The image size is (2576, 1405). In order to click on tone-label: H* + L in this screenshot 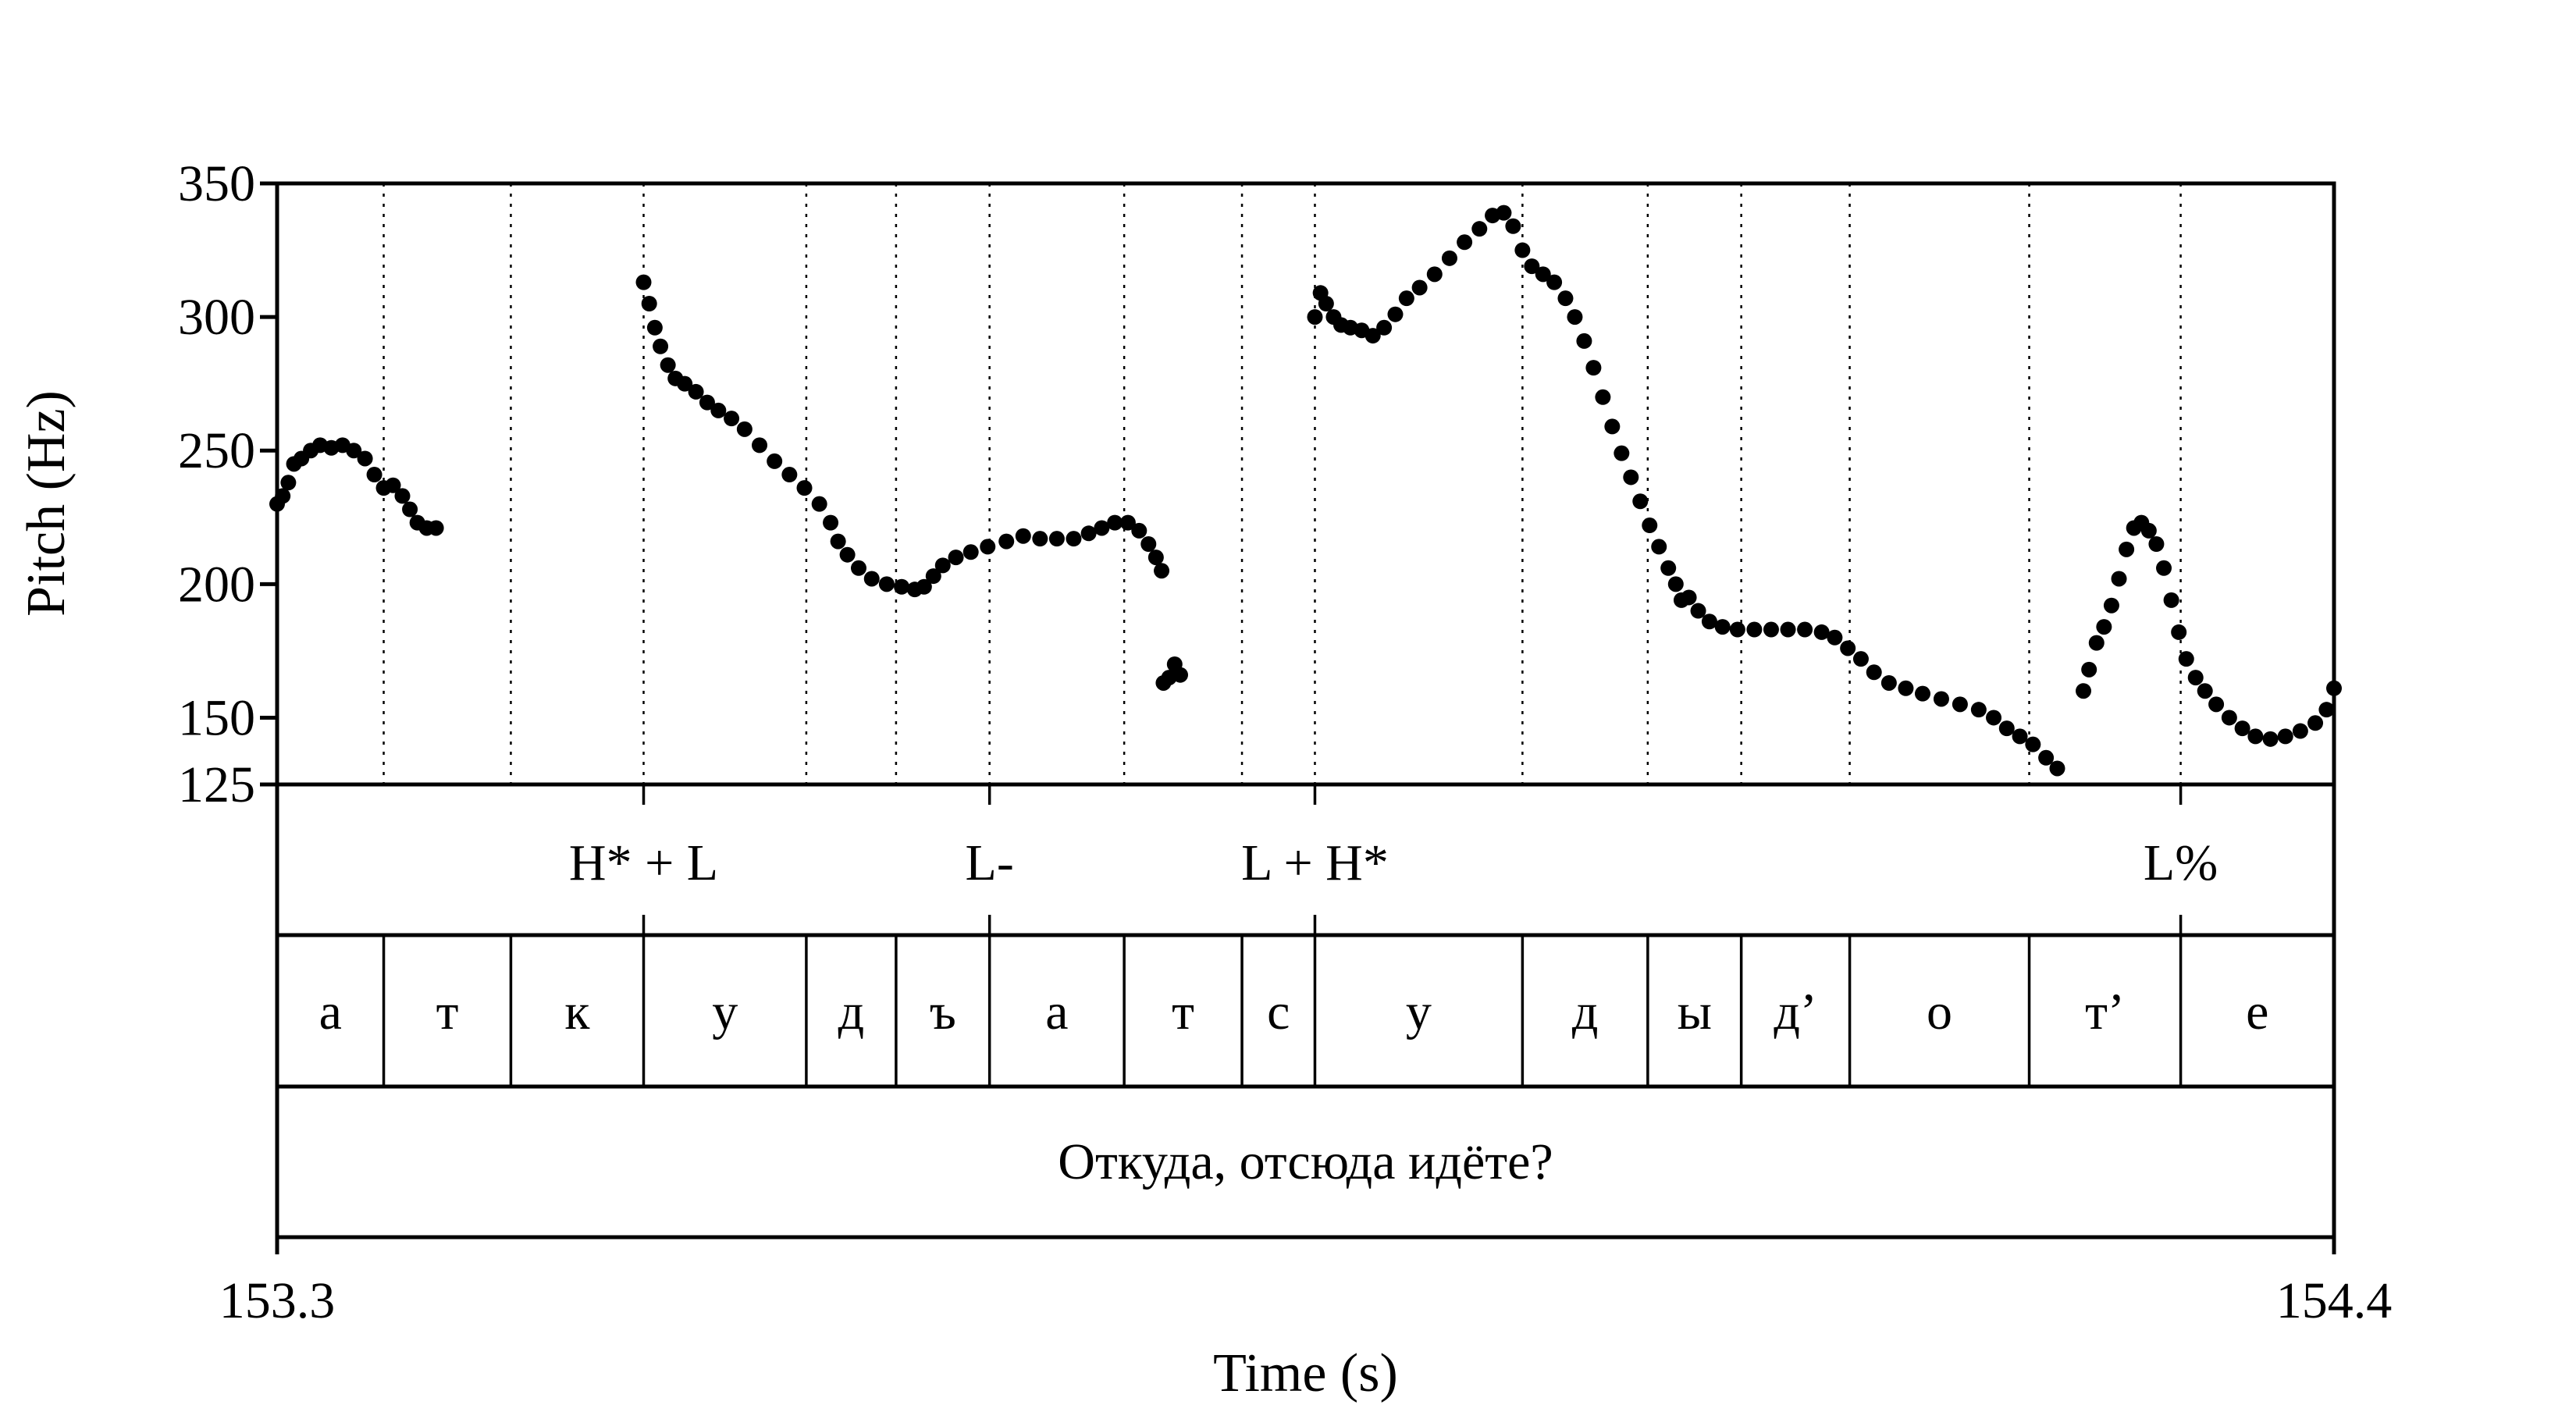, I will do `click(643, 863)`.